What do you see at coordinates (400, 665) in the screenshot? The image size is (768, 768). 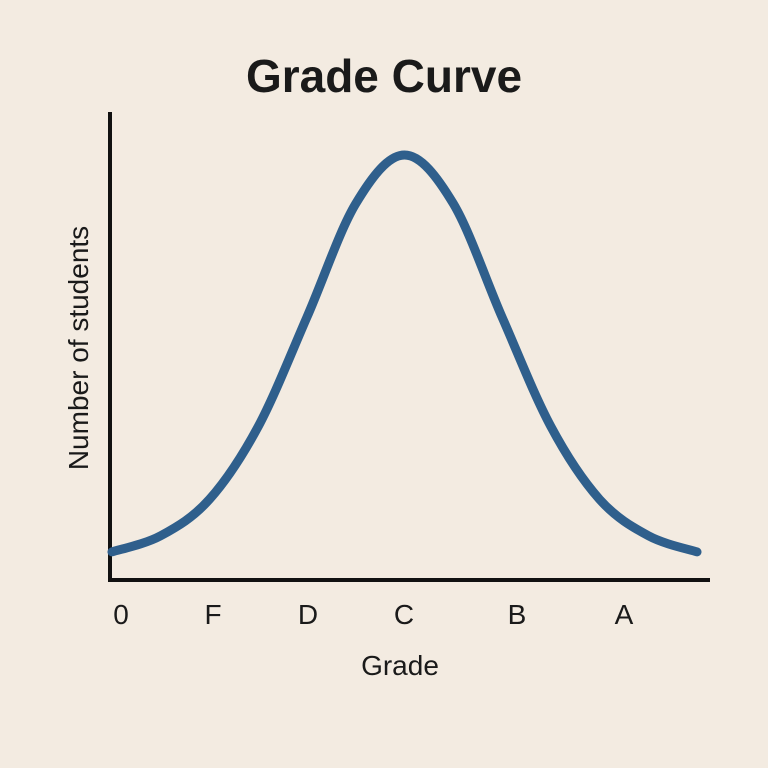 I see `x-axis-label: Grade` at bounding box center [400, 665].